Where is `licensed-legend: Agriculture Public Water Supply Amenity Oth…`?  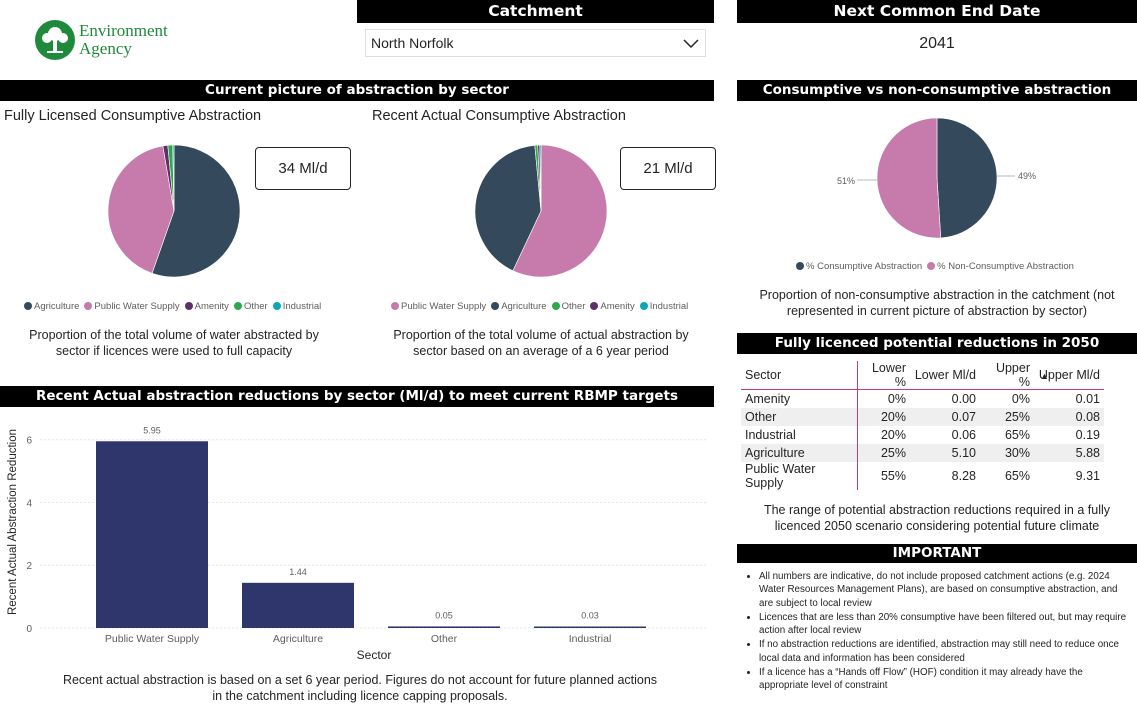
licensed-legend: Agriculture Public Water Supply Amenity Oth… is located at coordinates (175, 306).